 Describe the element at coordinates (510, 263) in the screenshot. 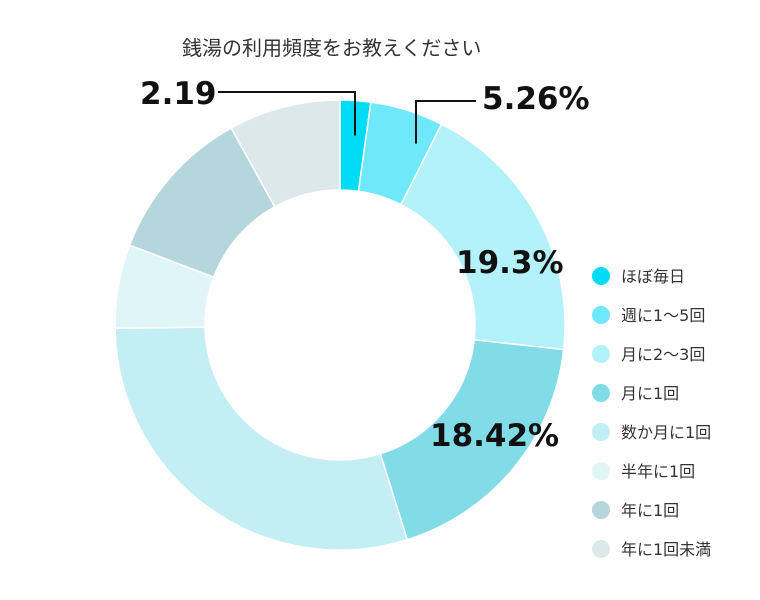

I see `data-label-3: 19.3%` at that location.